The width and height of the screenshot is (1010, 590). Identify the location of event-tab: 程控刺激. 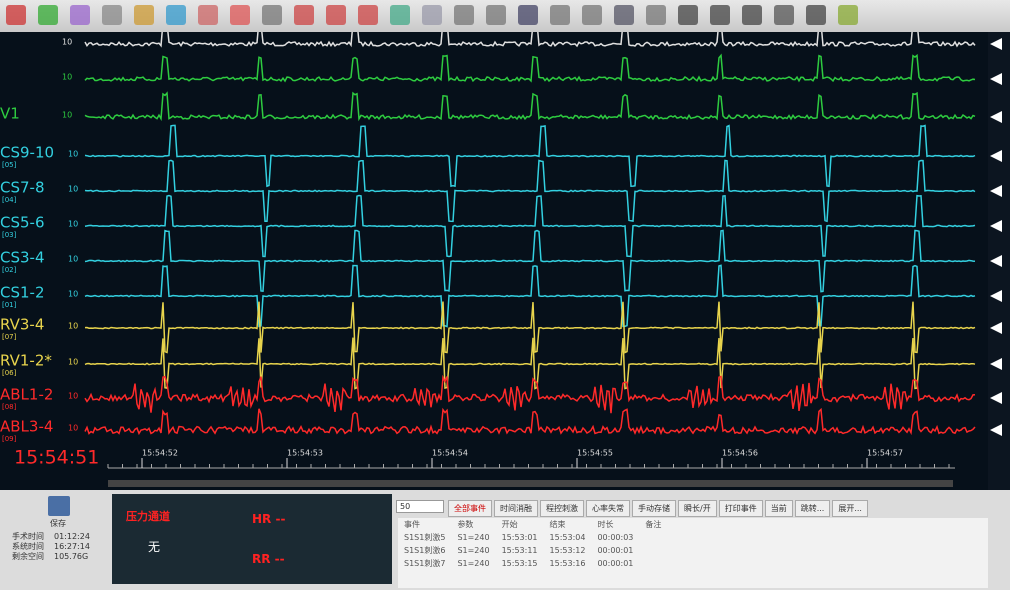
(562, 508).